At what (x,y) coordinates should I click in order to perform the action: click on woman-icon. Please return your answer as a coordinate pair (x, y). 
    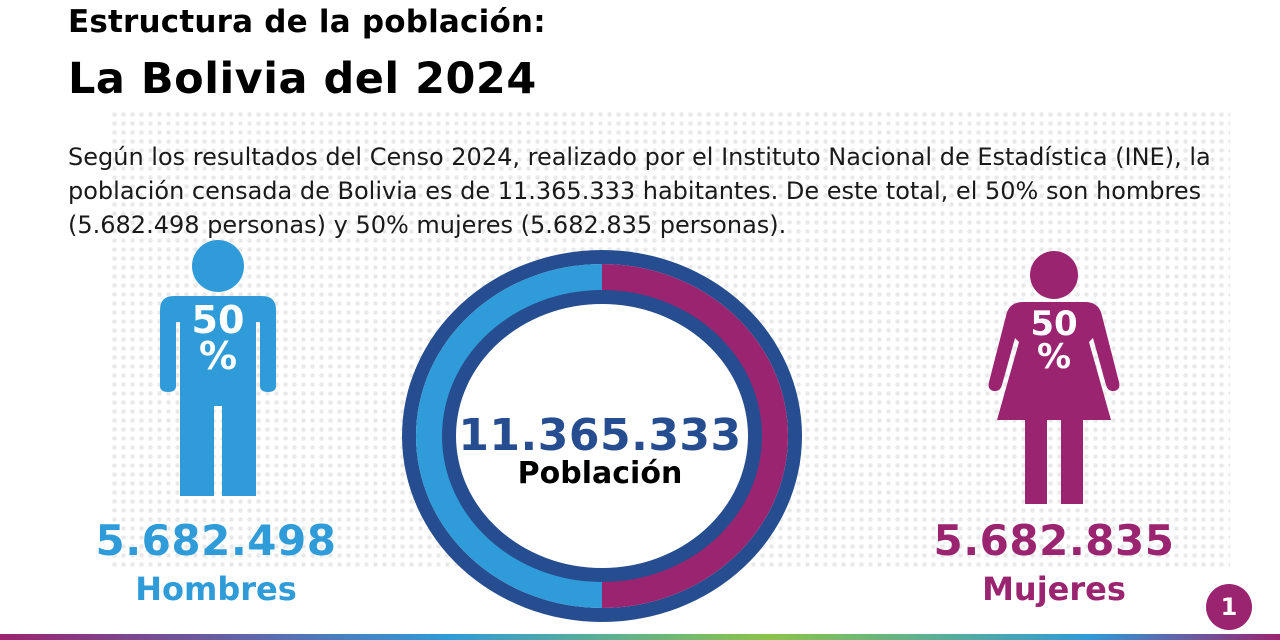
    Looking at the image, I should click on (1054, 377).